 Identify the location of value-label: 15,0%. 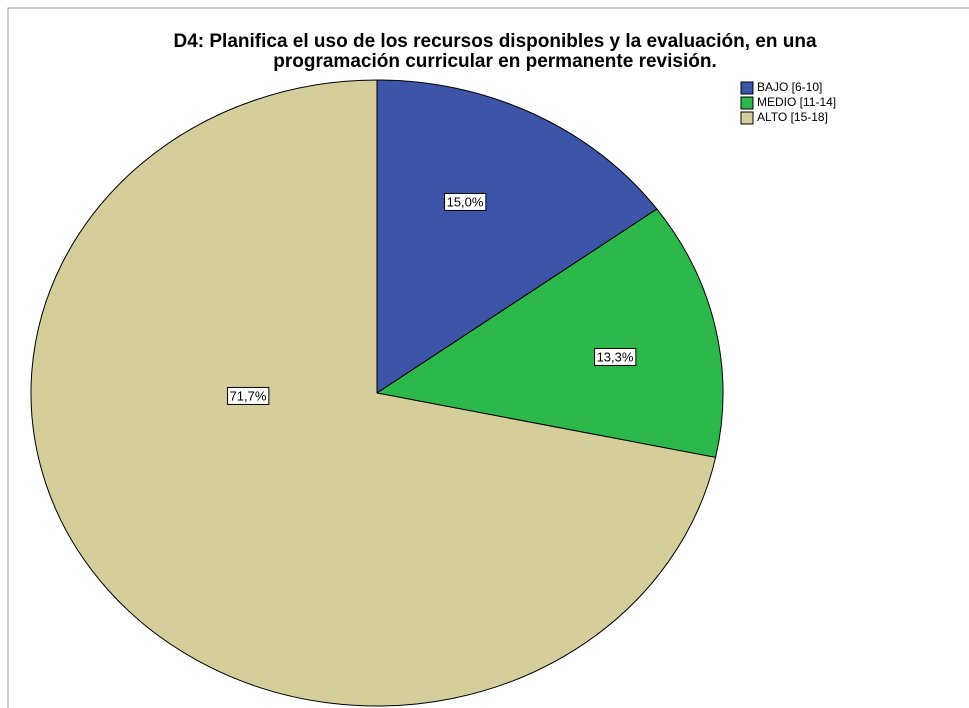
(465, 201).